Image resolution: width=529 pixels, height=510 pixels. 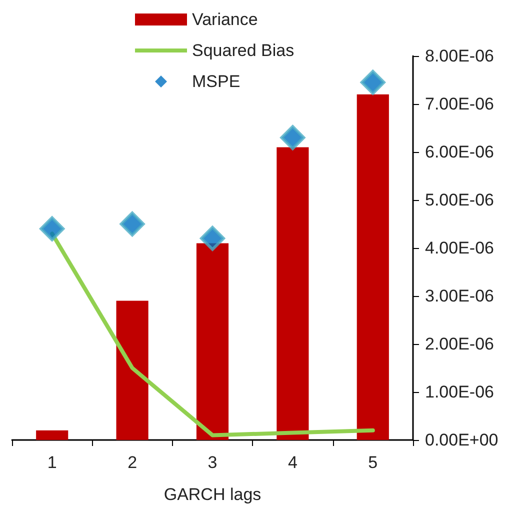 I want to click on legend-label: Variance, so click(x=225, y=19).